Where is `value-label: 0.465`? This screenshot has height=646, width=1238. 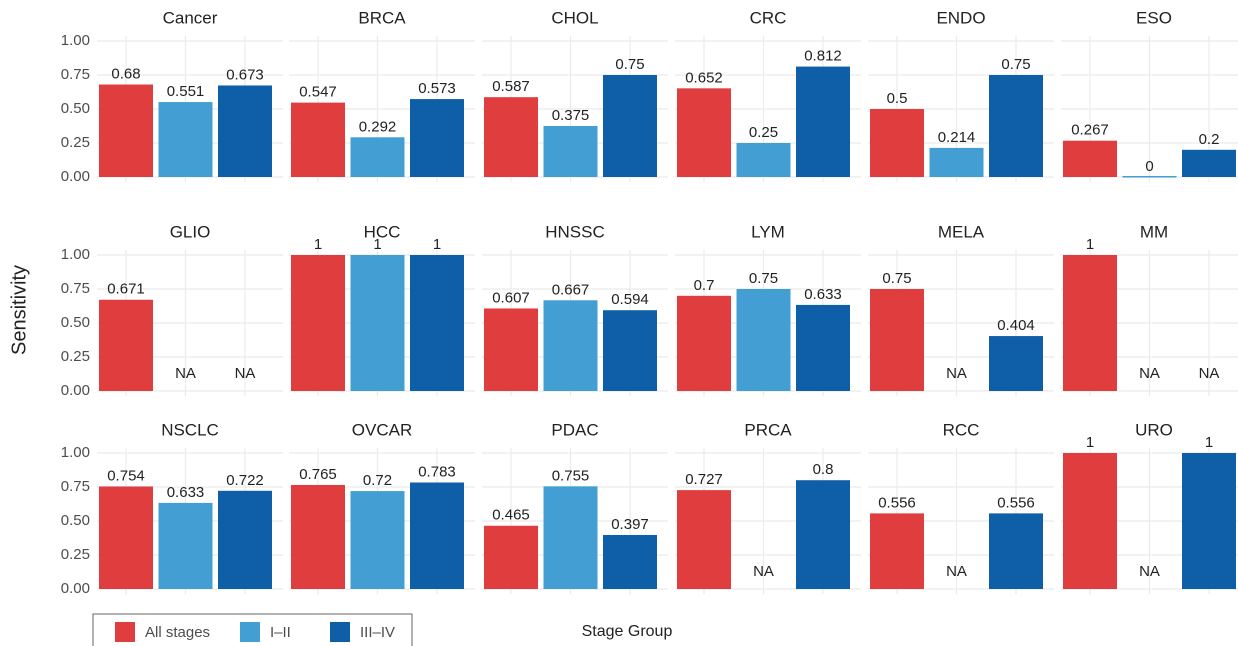 value-label: 0.465 is located at coordinates (511, 515).